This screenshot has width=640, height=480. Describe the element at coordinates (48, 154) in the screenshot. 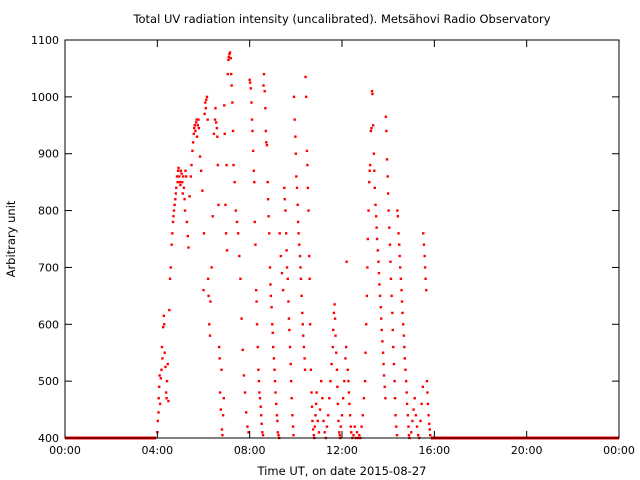

I see `y-tick-label: 900` at that location.